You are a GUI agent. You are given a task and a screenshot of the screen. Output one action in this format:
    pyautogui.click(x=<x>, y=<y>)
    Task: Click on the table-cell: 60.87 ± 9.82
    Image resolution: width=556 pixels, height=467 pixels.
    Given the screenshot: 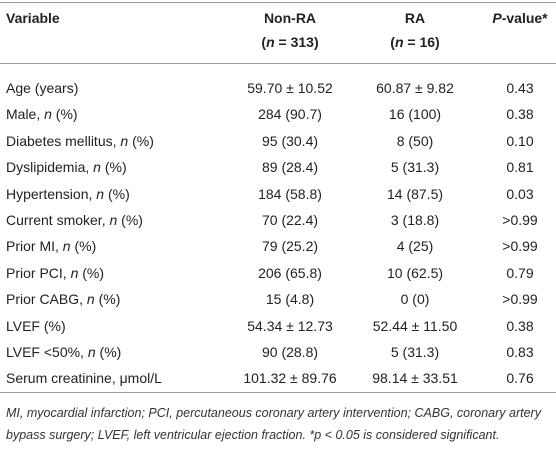 What is the action you would take?
    pyautogui.click(x=415, y=88)
    